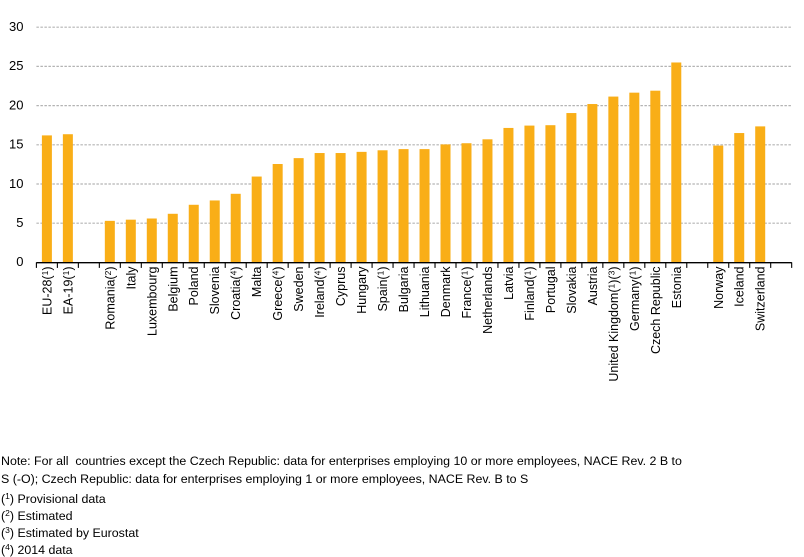 This screenshot has height=557, width=804. Describe the element at coordinates (488, 300) in the screenshot. I see `svg-text: Netherlands` at that location.